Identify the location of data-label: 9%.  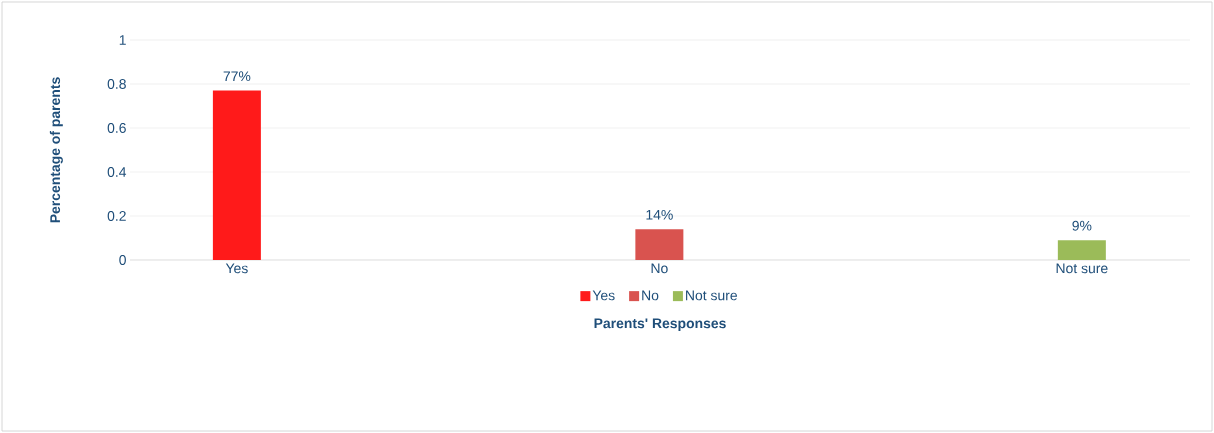
(1082, 225).